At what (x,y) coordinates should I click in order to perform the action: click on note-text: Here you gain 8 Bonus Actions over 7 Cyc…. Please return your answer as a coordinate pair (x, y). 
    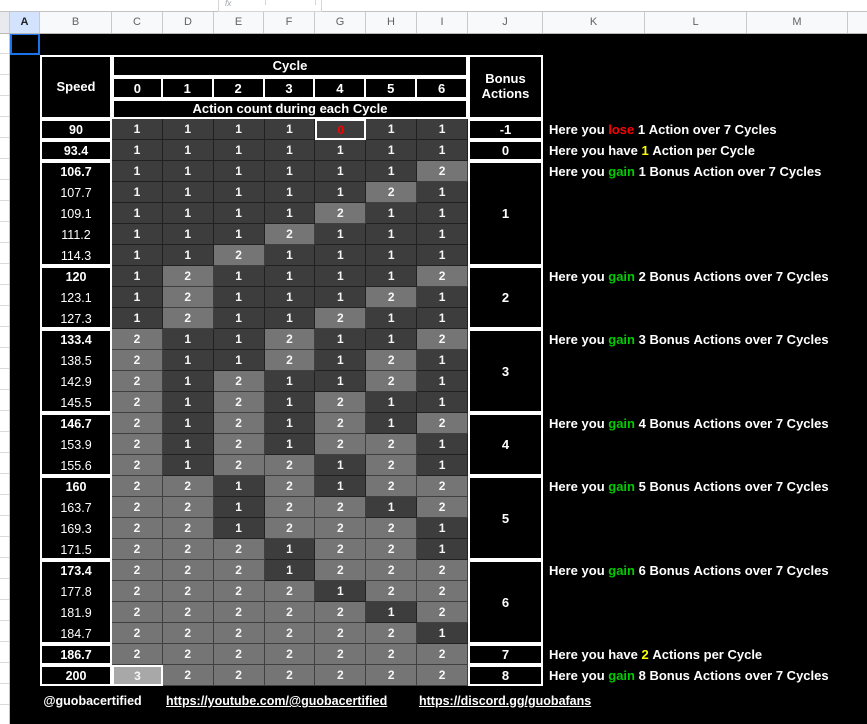
    Looking at the image, I should click on (689, 675).